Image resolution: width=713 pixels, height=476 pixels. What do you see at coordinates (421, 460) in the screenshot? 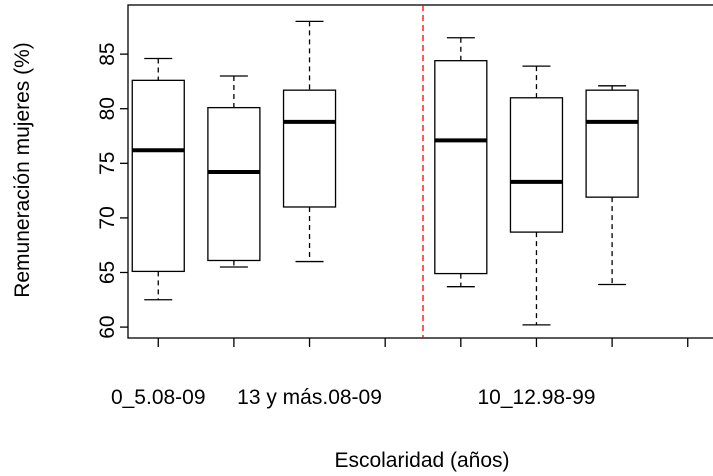
I see `x-axis-title: Escolaridad (años)` at bounding box center [421, 460].